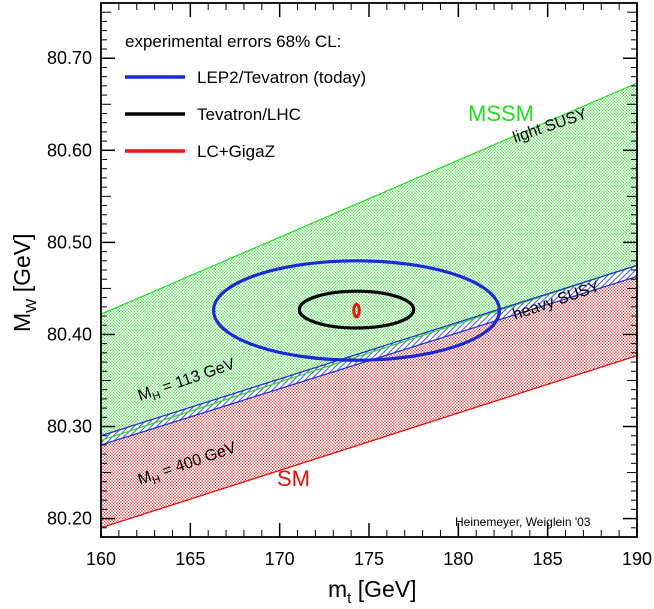 The width and height of the screenshot is (654, 609). What do you see at coordinates (458, 559) in the screenshot?
I see `x-tick-label: 180` at bounding box center [458, 559].